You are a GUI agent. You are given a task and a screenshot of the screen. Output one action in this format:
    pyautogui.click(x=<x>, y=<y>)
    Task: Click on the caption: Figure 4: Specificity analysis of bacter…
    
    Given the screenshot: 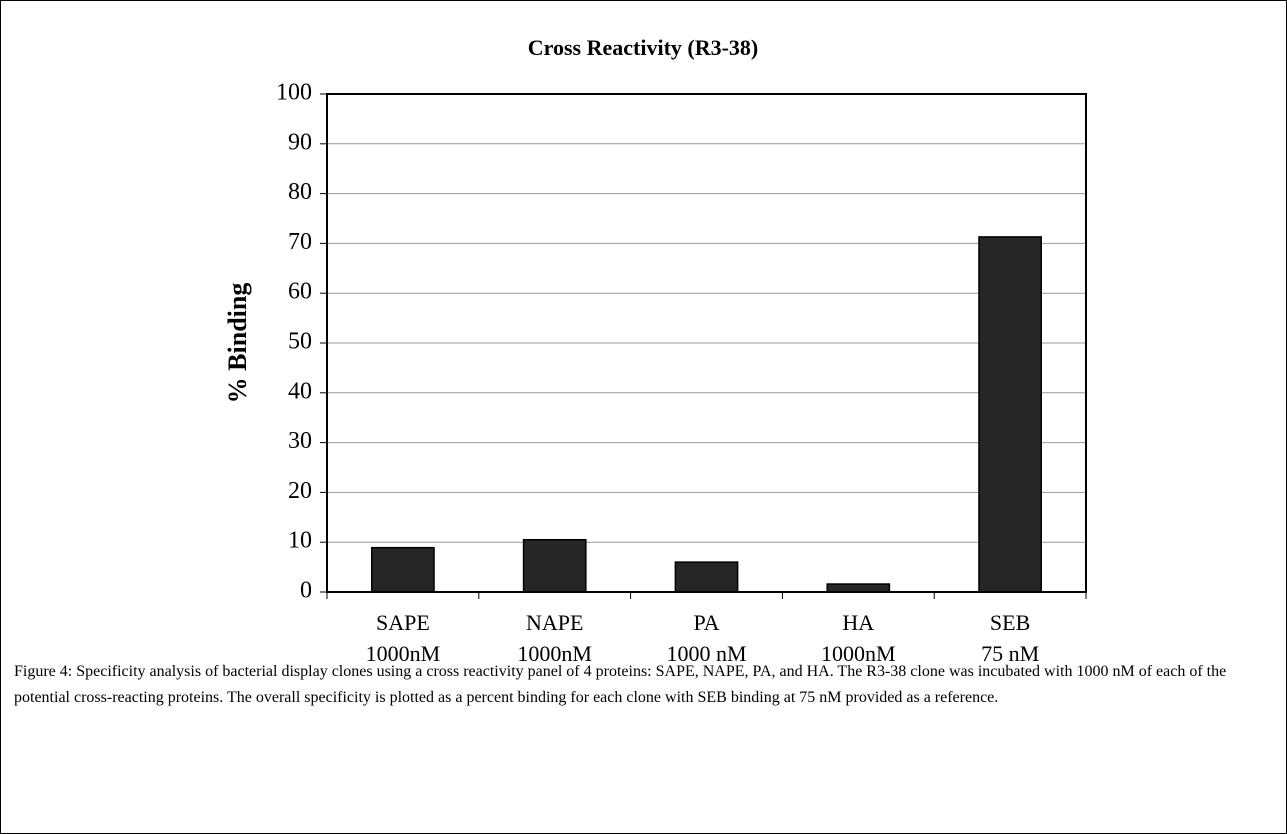 What is the action you would take?
    pyautogui.click(x=620, y=684)
    